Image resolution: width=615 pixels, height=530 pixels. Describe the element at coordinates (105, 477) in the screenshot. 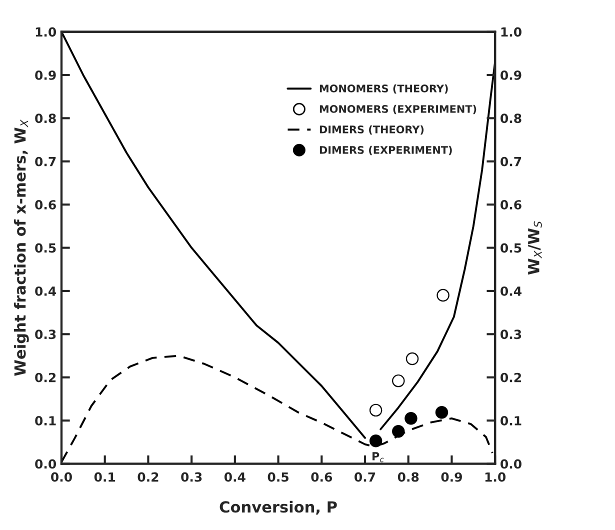

I see `x-tick-label: 0.1` at that location.